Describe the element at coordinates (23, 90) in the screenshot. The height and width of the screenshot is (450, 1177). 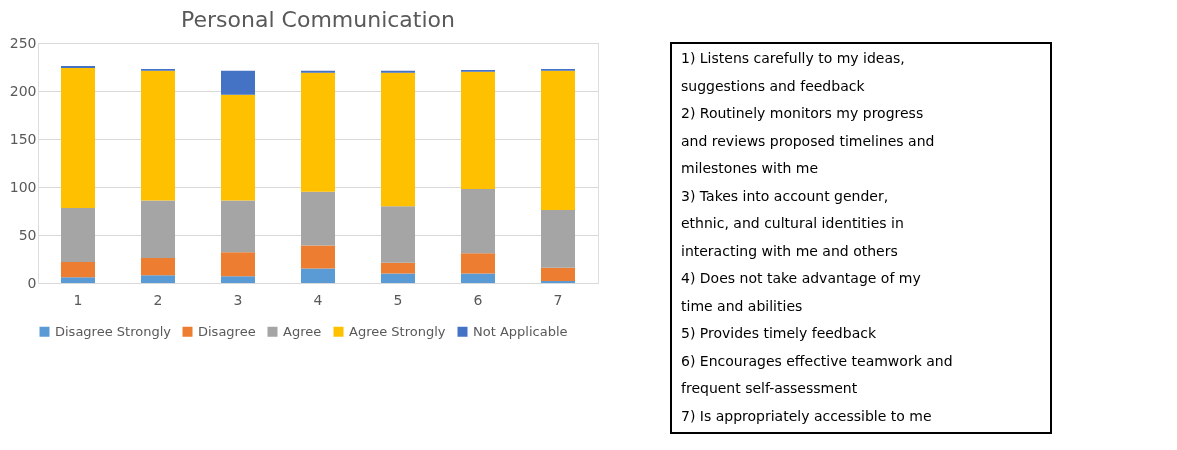
I see `y-tick-label: 200` at that location.